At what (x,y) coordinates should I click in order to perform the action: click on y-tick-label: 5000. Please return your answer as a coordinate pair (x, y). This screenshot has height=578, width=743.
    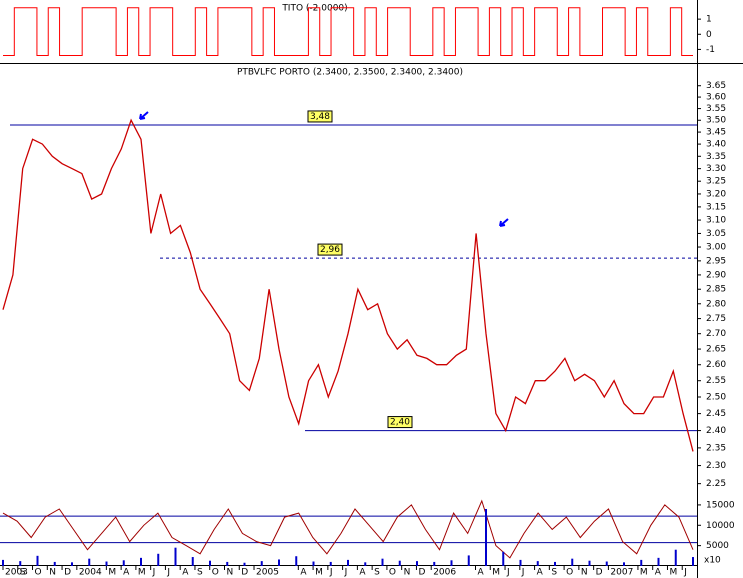
    Looking at the image, I should click on (717, 546).